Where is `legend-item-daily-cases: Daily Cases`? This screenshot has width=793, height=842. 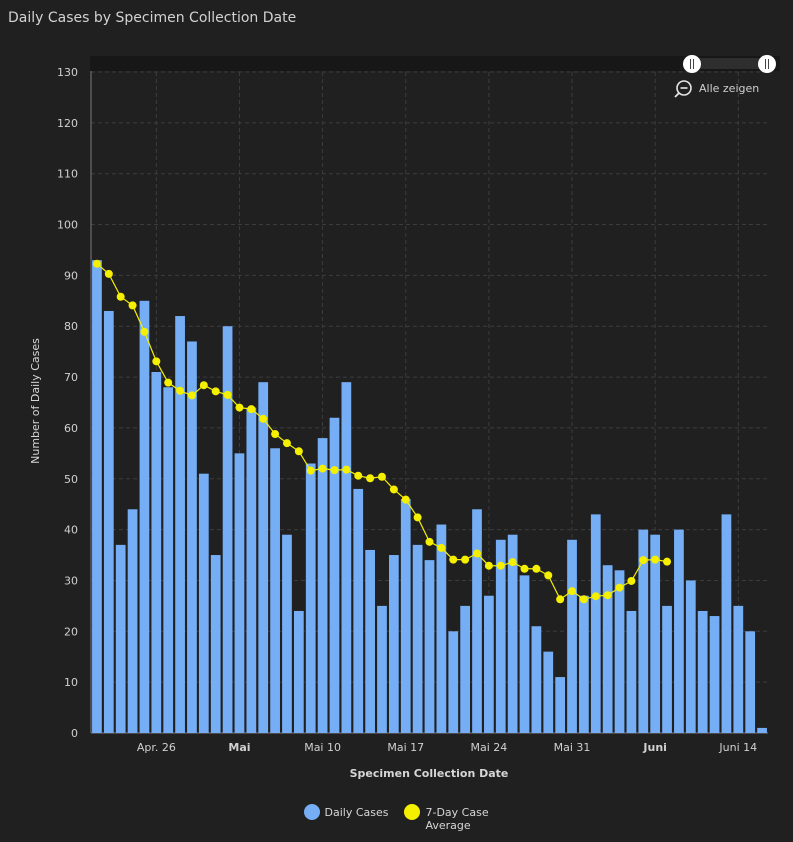 legend-item-daily-cases: Daily Cases is located at coordinates (345, 818).